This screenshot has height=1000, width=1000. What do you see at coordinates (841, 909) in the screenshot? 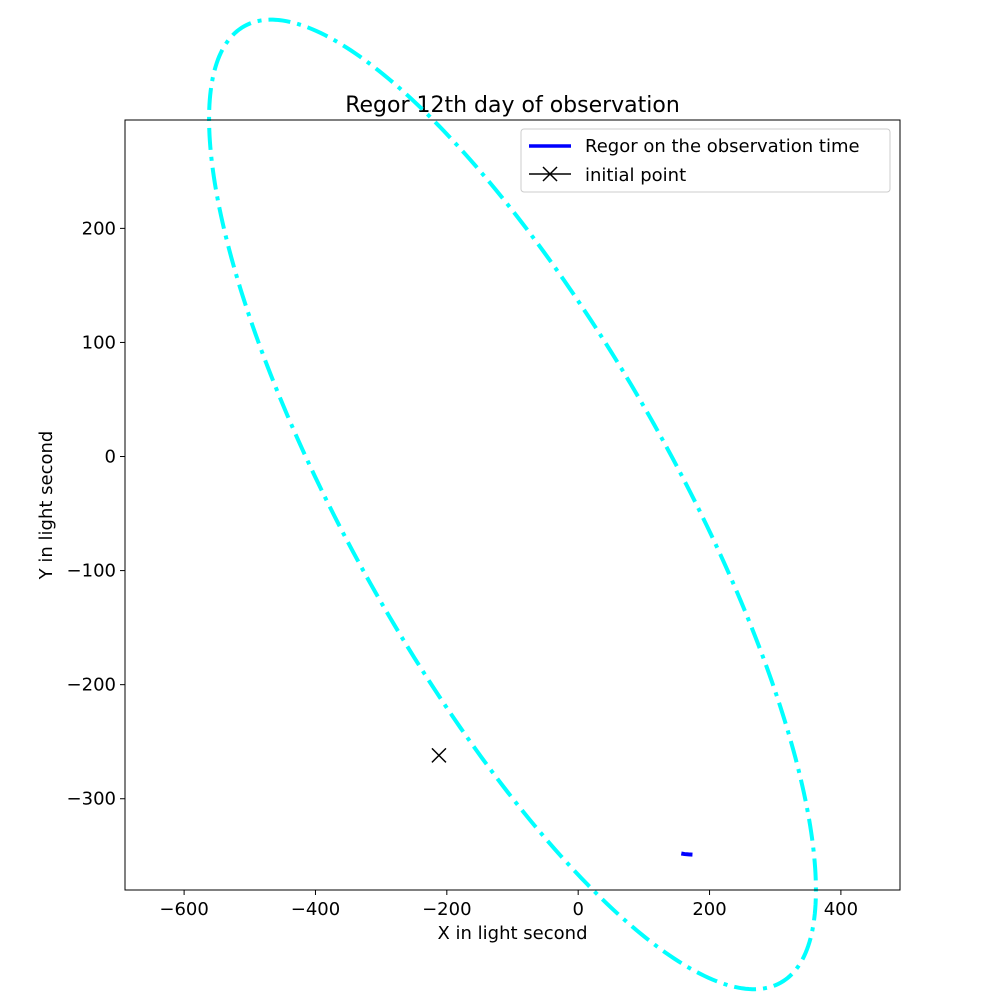
I see `x-tick-label: 400` at bounding box center [841, 909].